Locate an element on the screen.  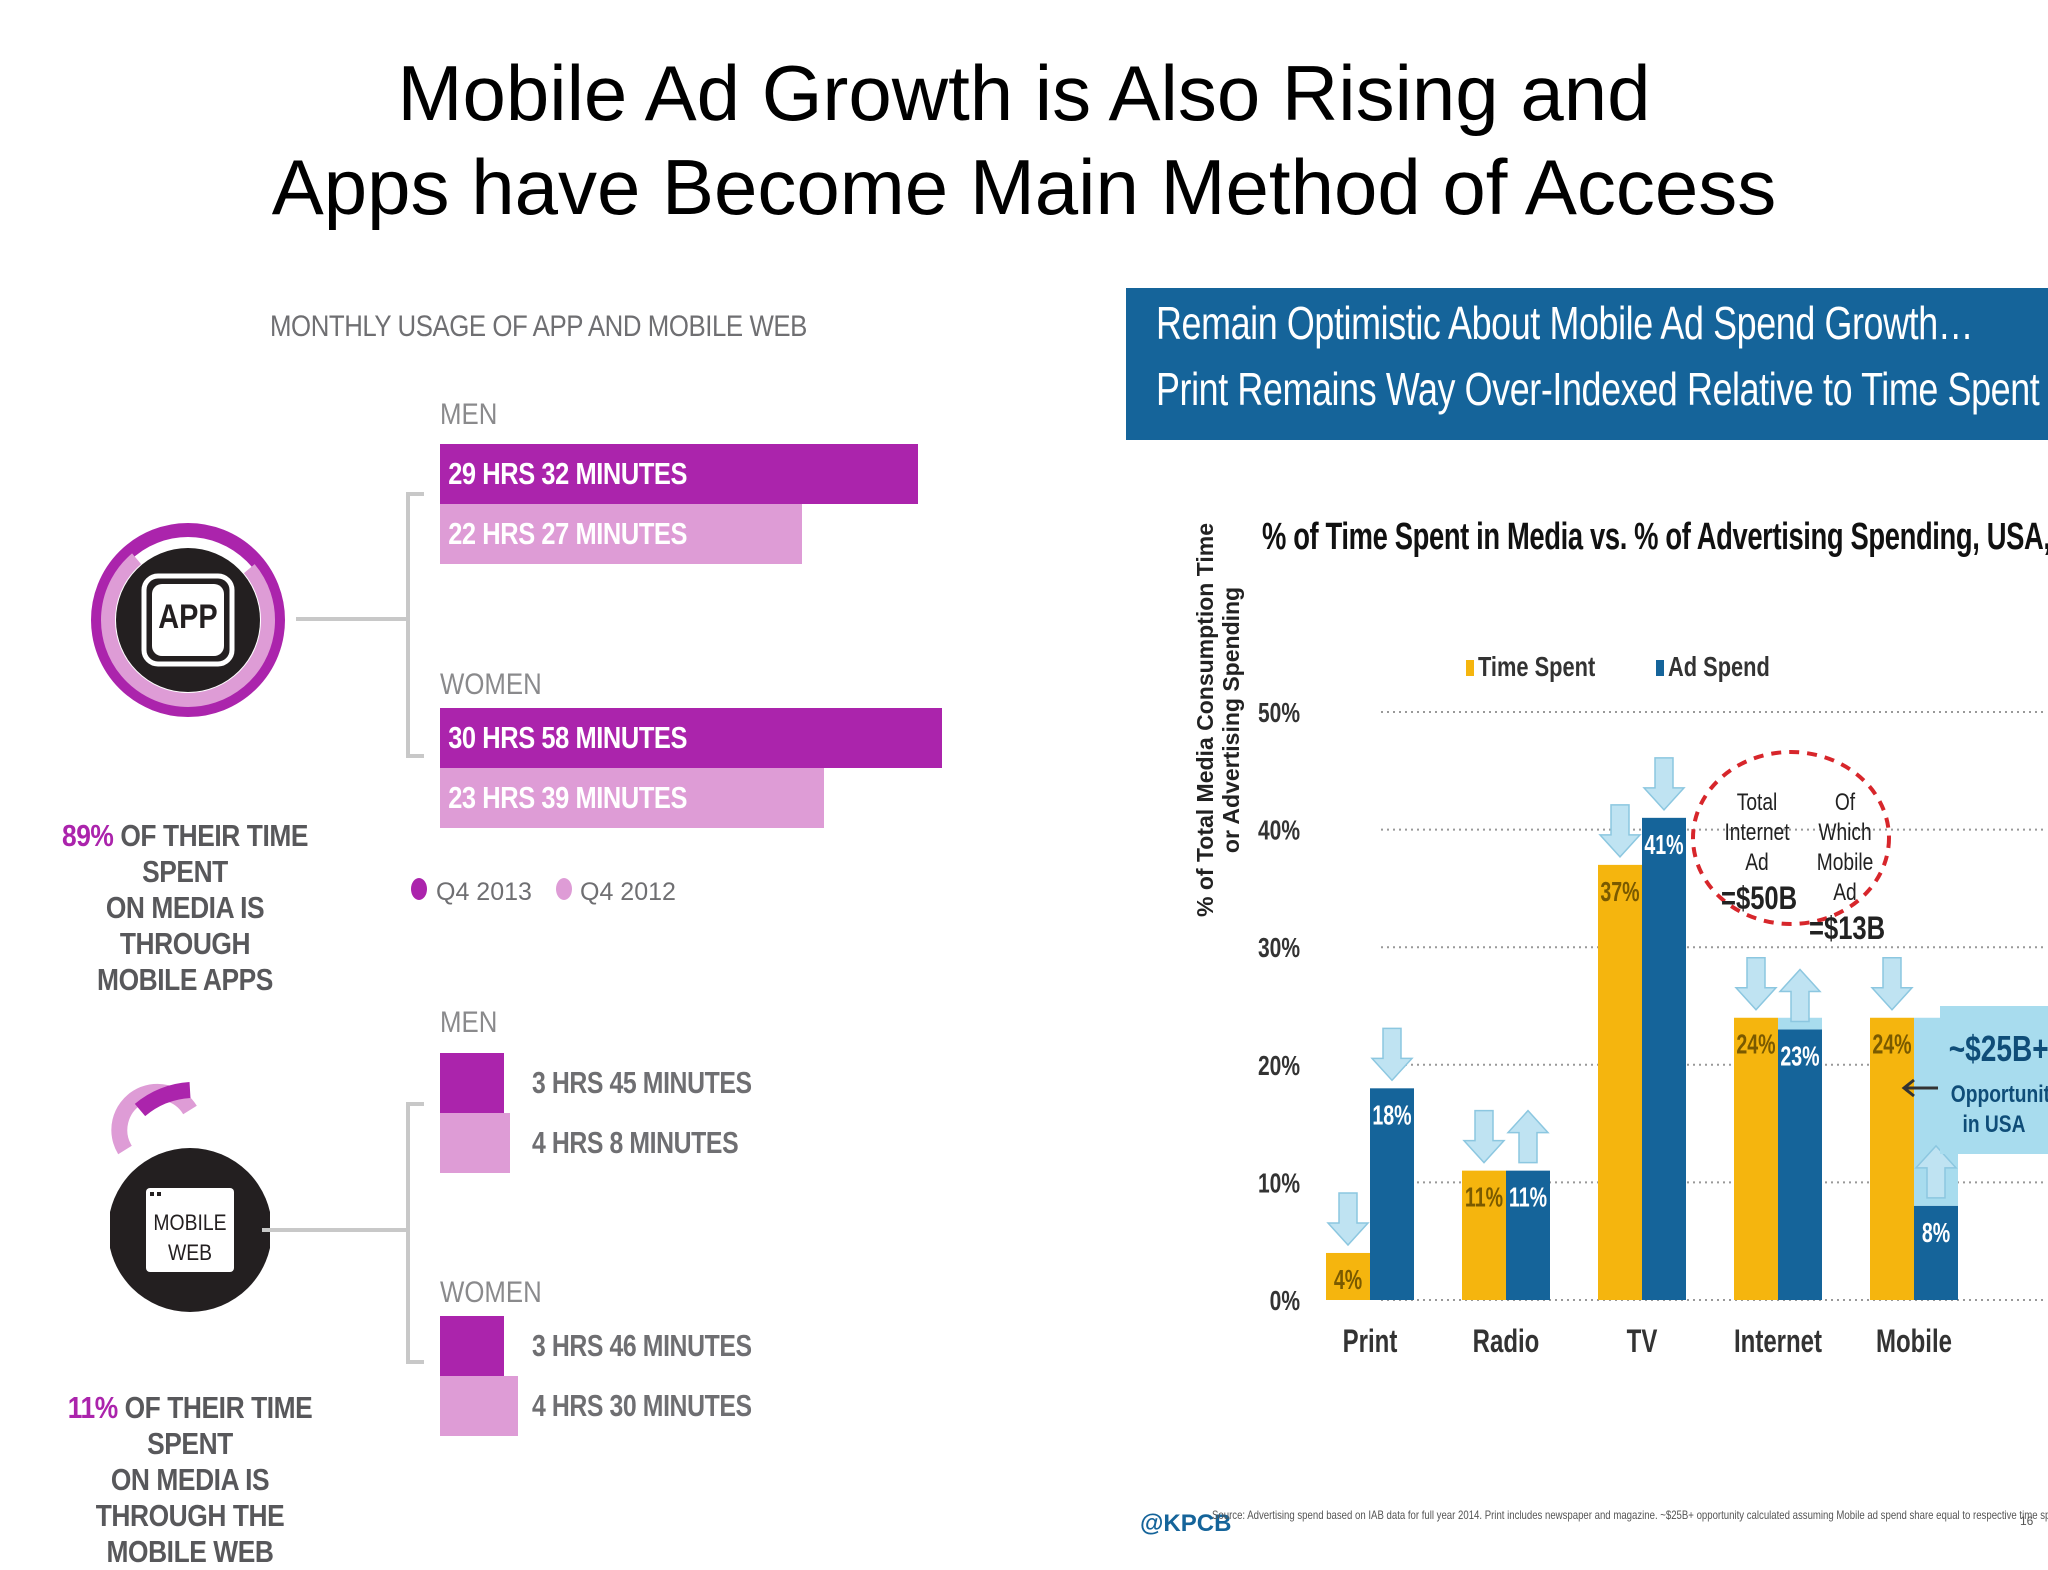
data-label-time-spent-tv: 37% is located at coordinates (1619, 892).